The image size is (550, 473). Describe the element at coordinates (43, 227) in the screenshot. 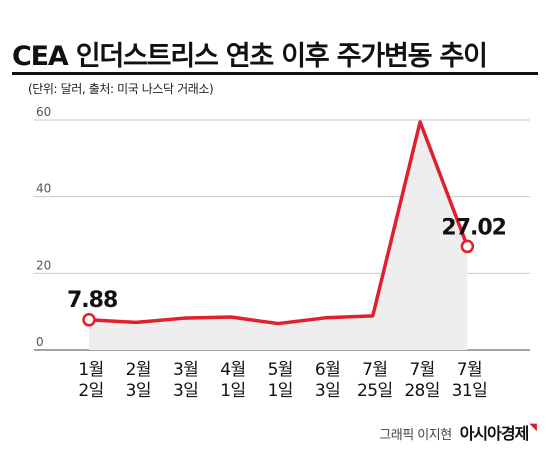

I see `y-tick-labels: 0 20 40 60` at that location.